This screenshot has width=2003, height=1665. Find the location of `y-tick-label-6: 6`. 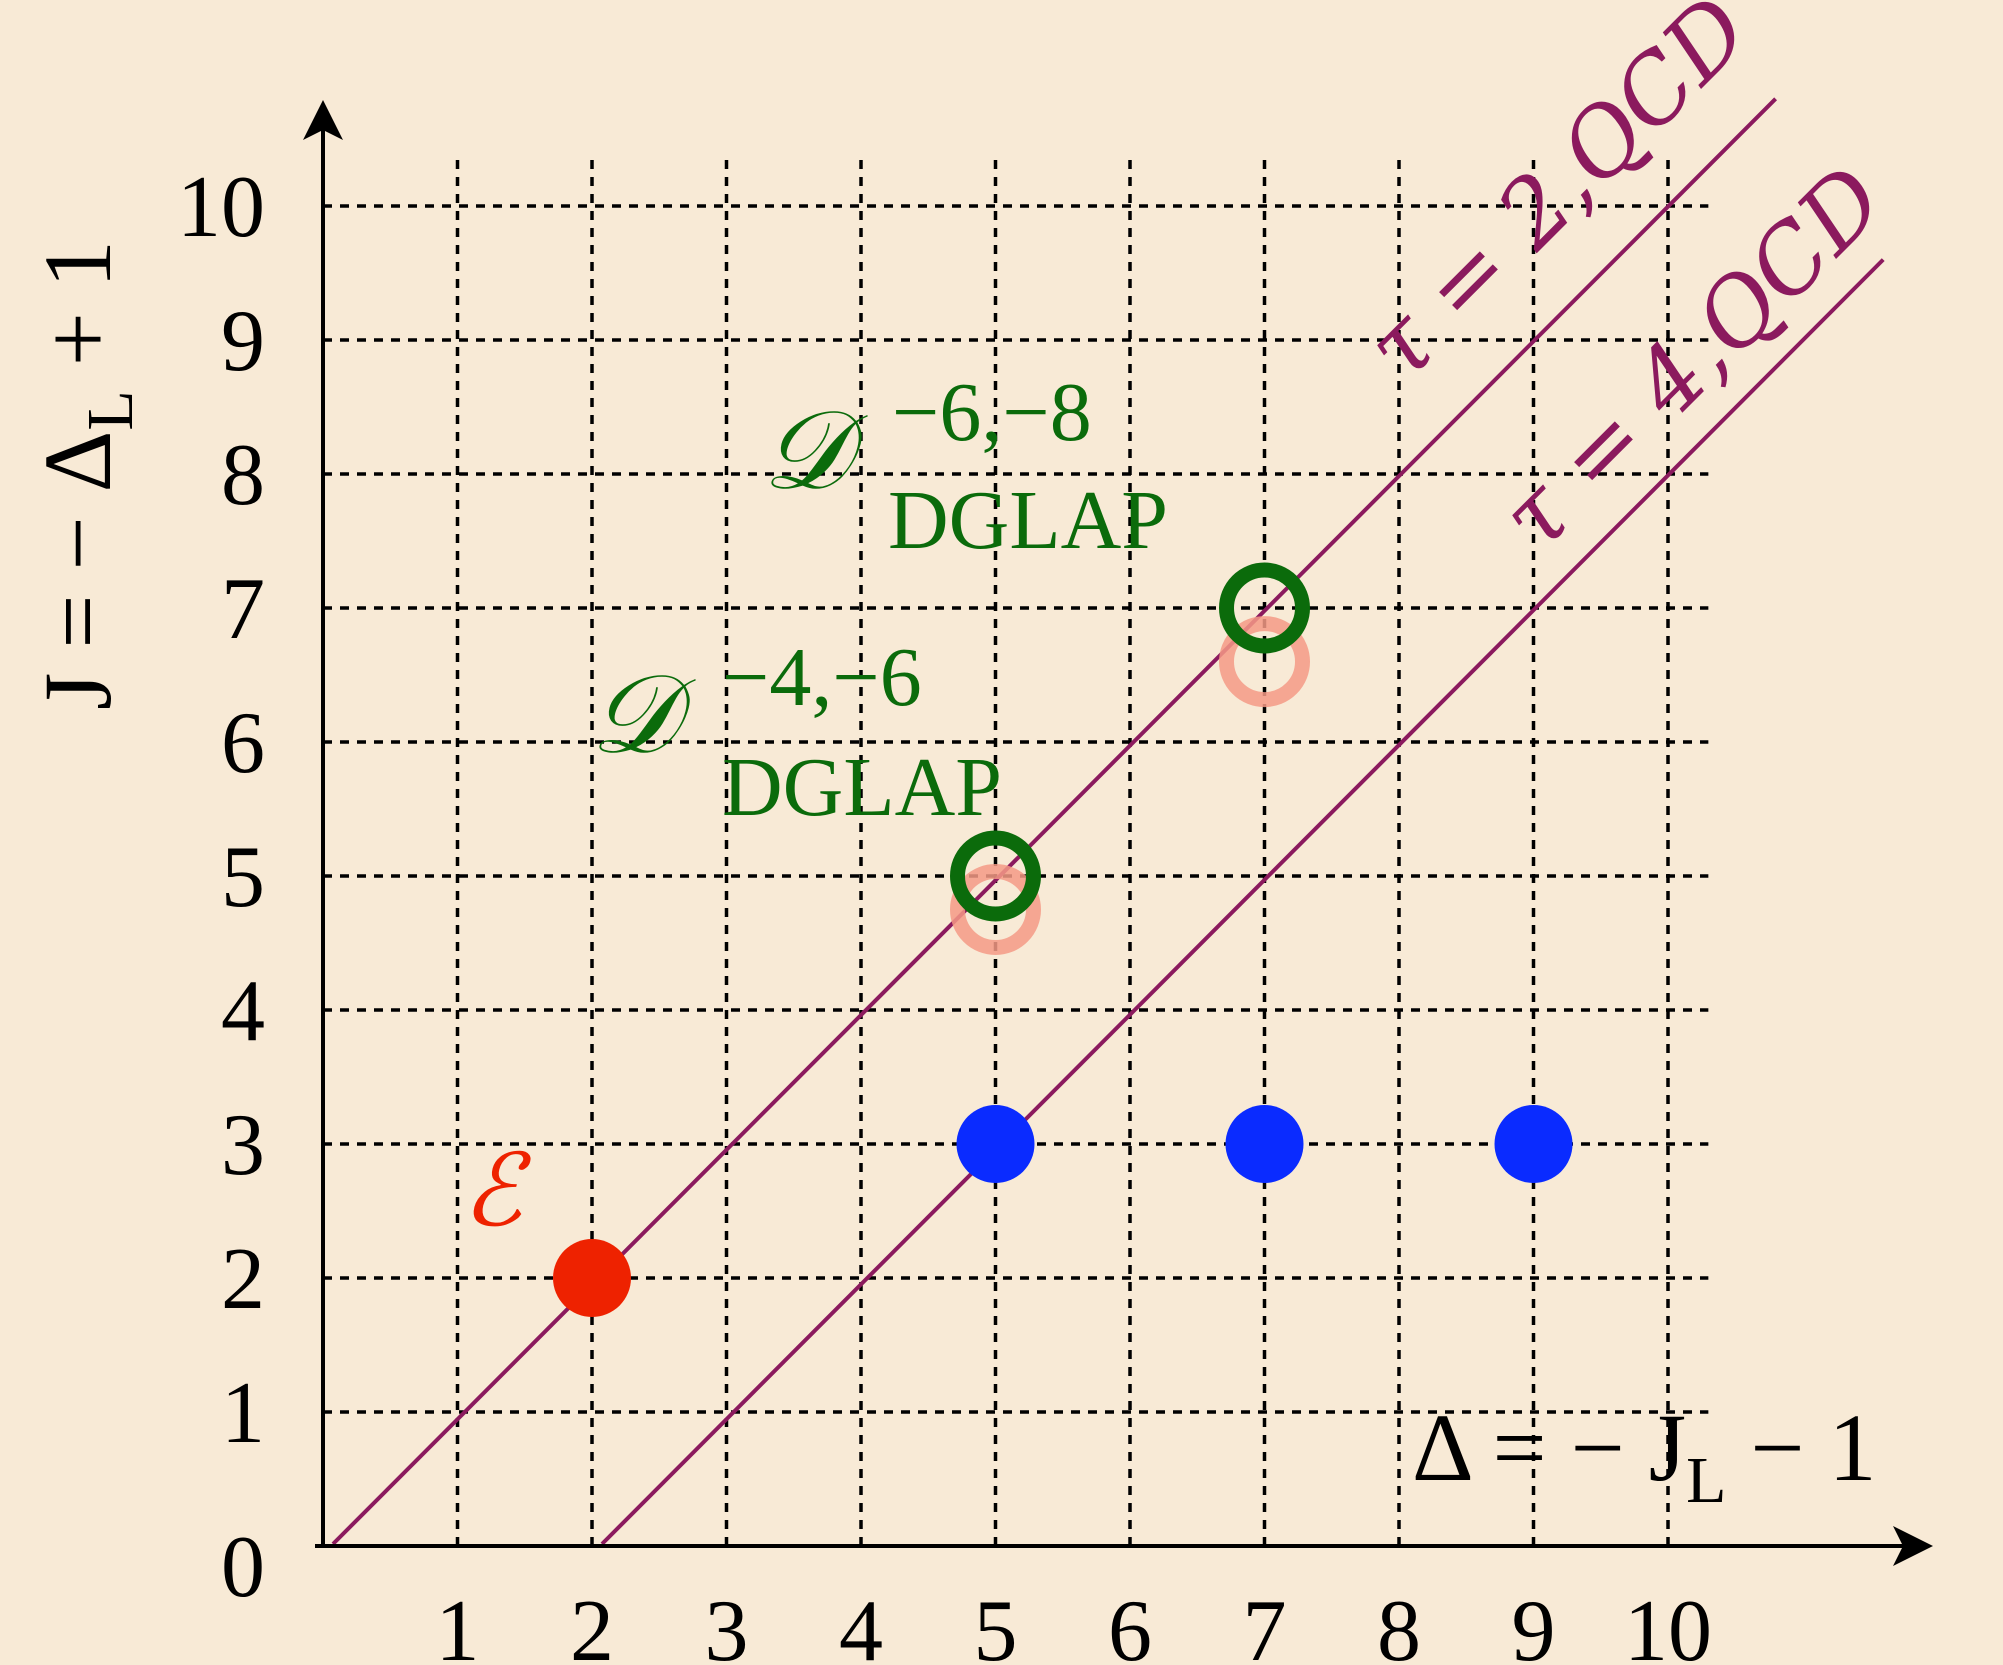

y-tick-label-6: 6 is located at coordinates (243, 743).